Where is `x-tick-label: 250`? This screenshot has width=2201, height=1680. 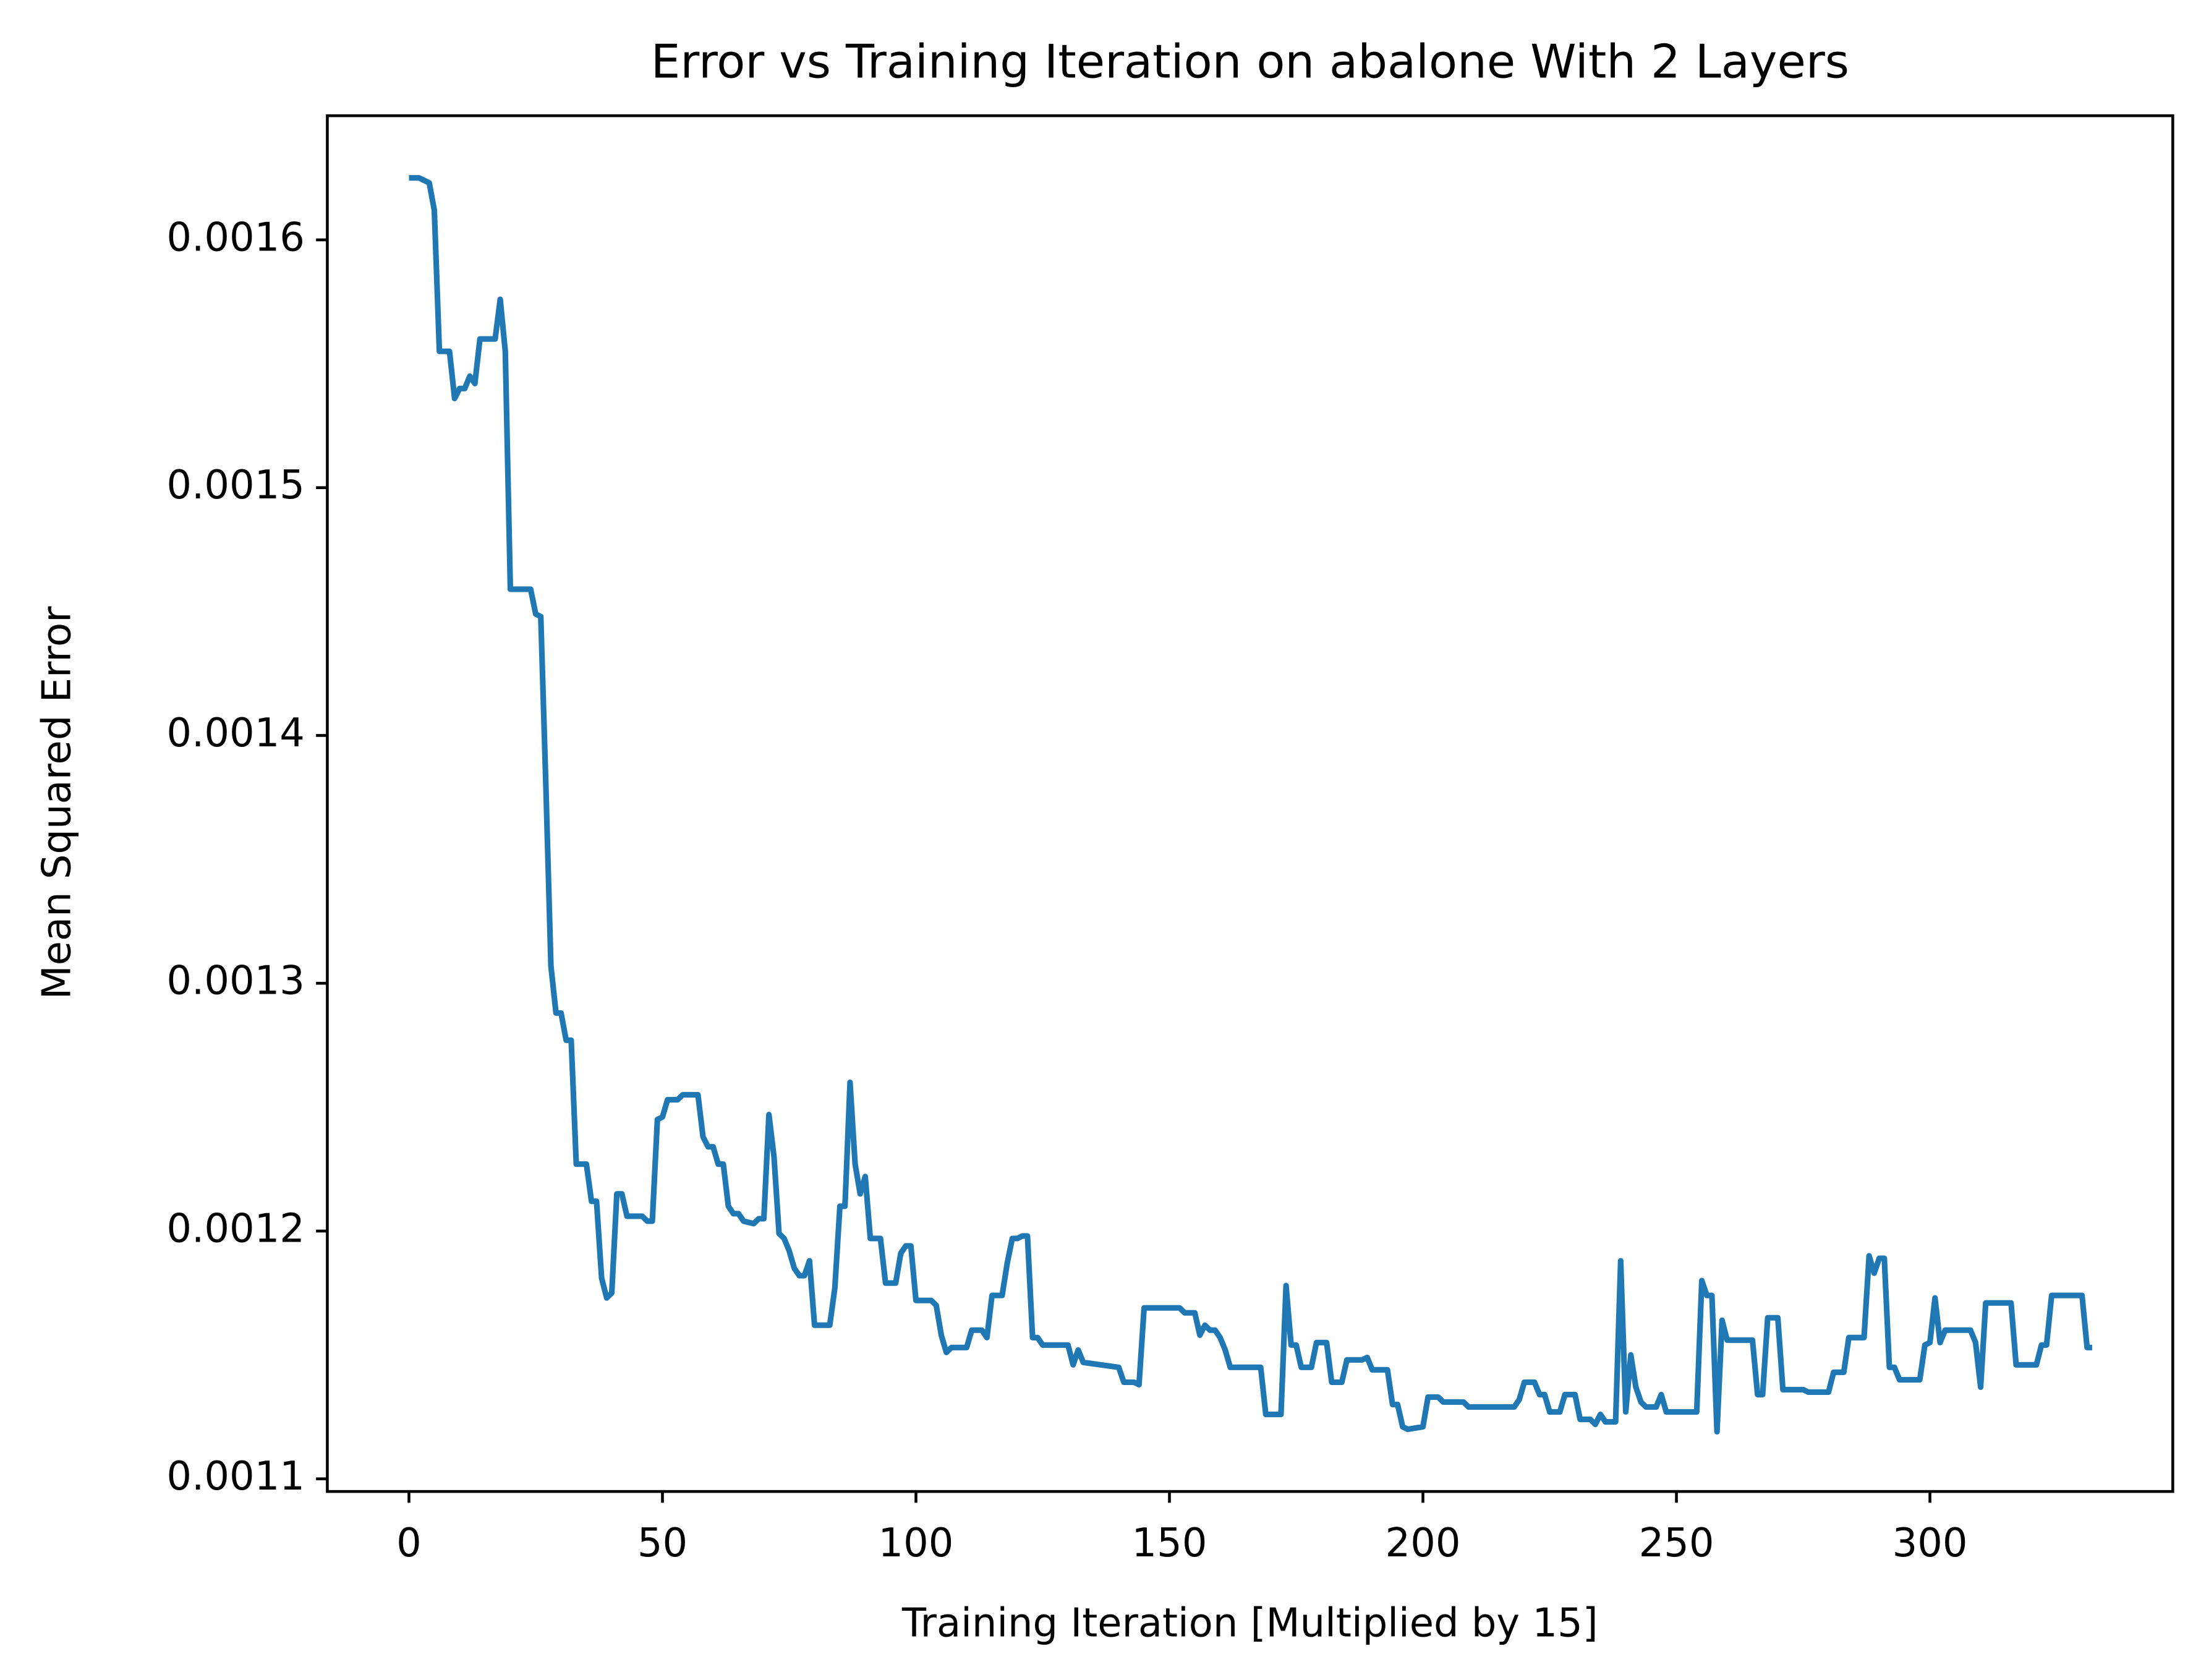
x-tick-label: 250 is located at coordinates (1677, 1543).